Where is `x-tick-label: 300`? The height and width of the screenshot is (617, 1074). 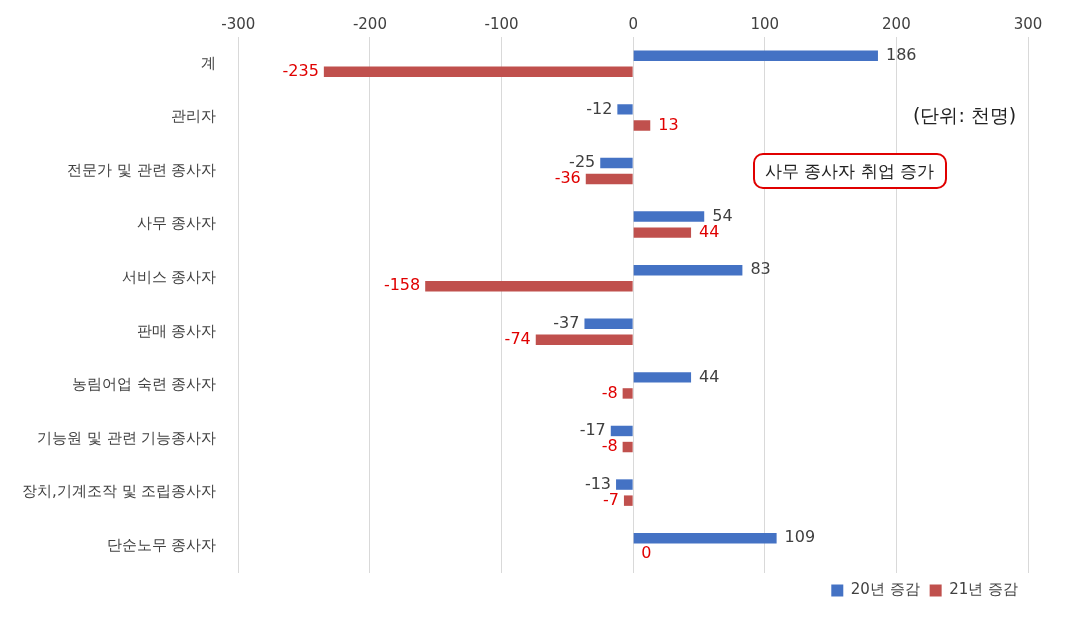 x-tick-label: 300 is located at coordinates (1028, 23).